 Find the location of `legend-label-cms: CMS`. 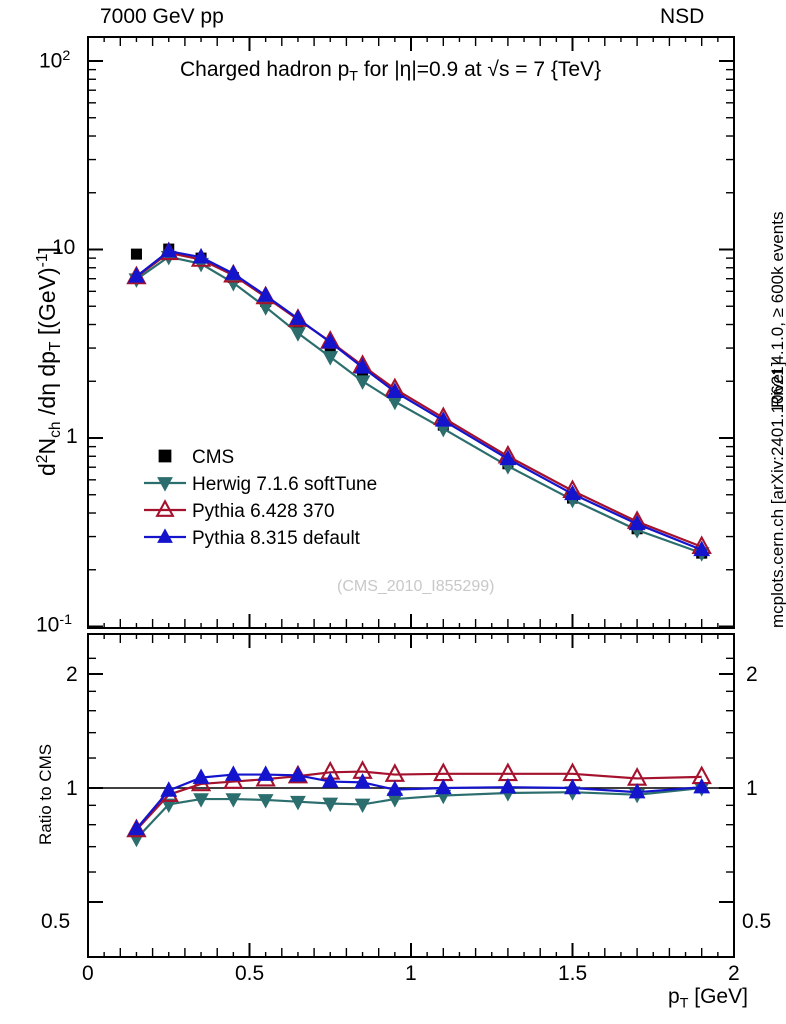

legend-label-cms: CMS is located at coordinates (213, 457).